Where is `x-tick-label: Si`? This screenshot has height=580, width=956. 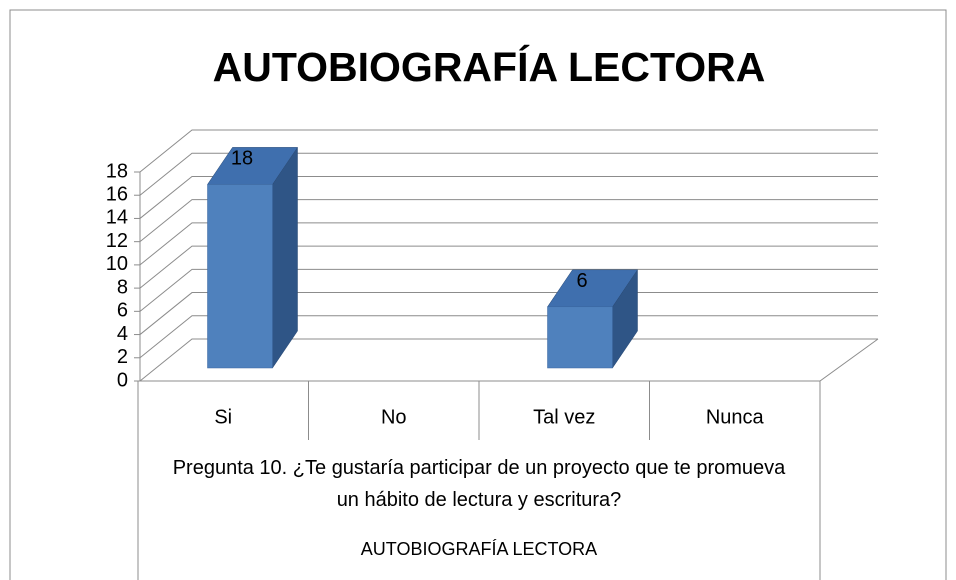 x-tick-label: Si is located at coordinates (223, 417).